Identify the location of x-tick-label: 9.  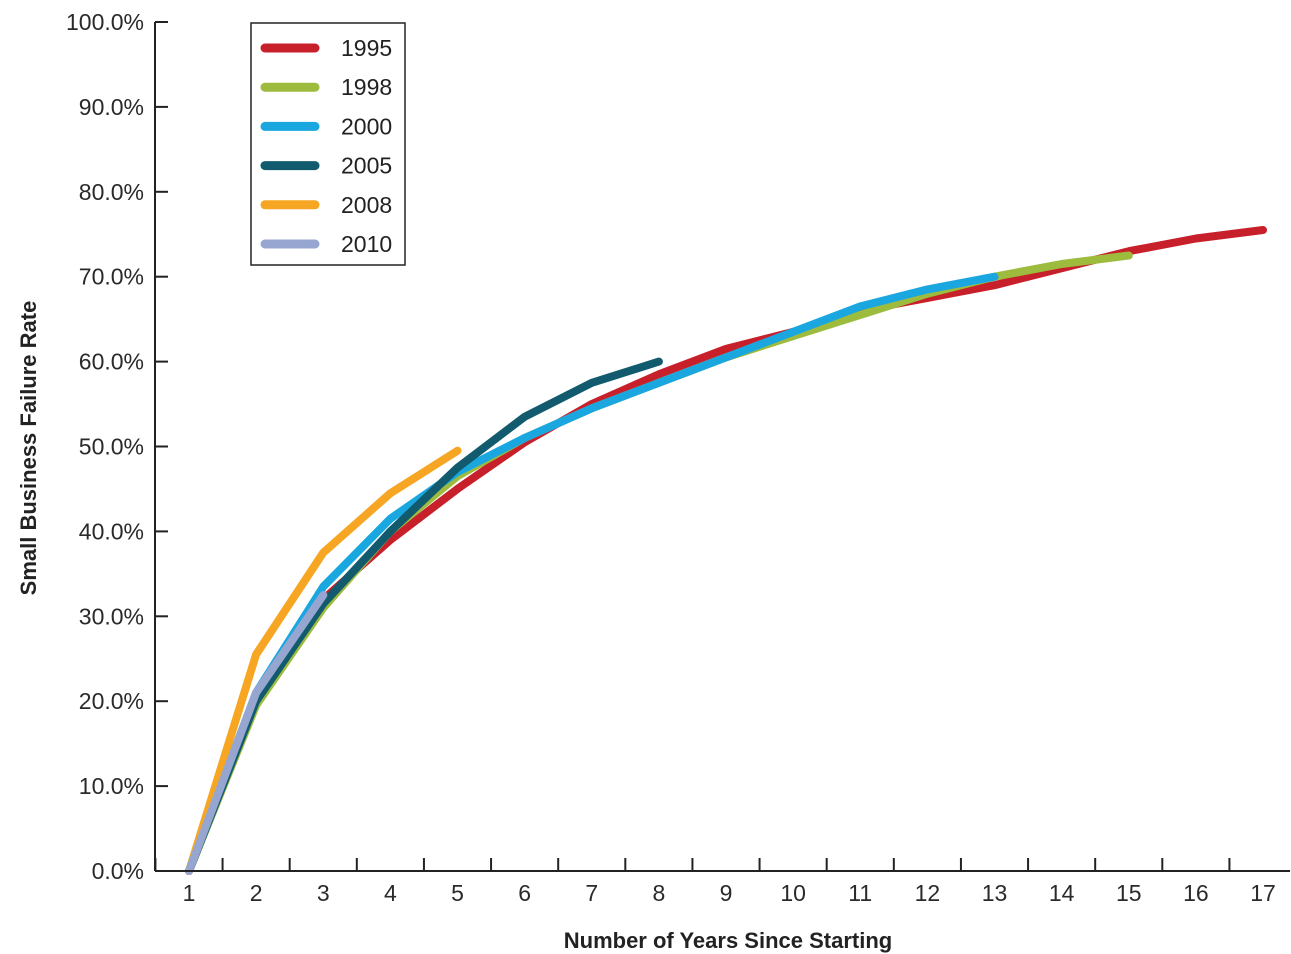
(726, 893).